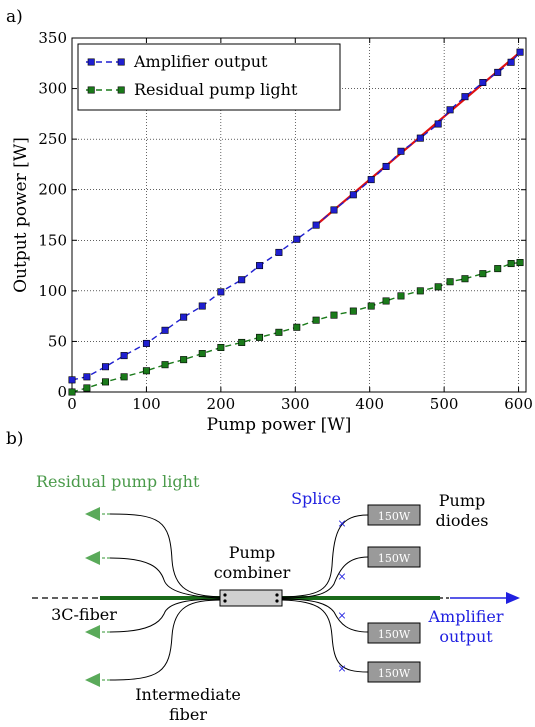 This screenshot has height=727, width=535. Describe the element at coordinates (513, 598) in the screenshot. I see `amplifier-output-arrowhead` at that location.